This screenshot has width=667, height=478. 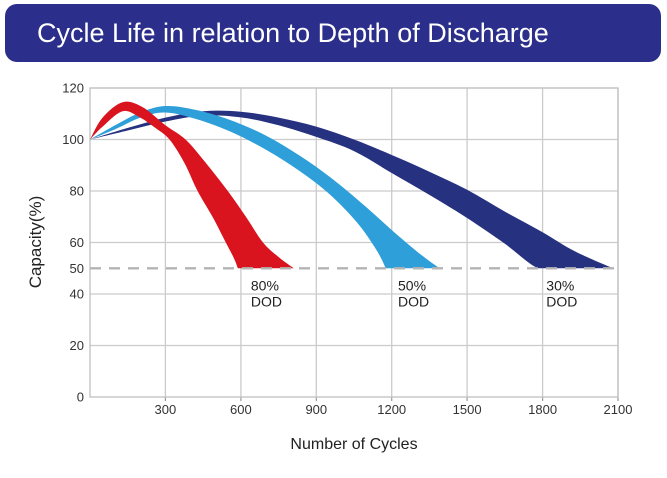 What do you see at coordinates (561, 294) in the screenshot?
I see `series-label: 30% DOD` at bounding box center [561, 294].